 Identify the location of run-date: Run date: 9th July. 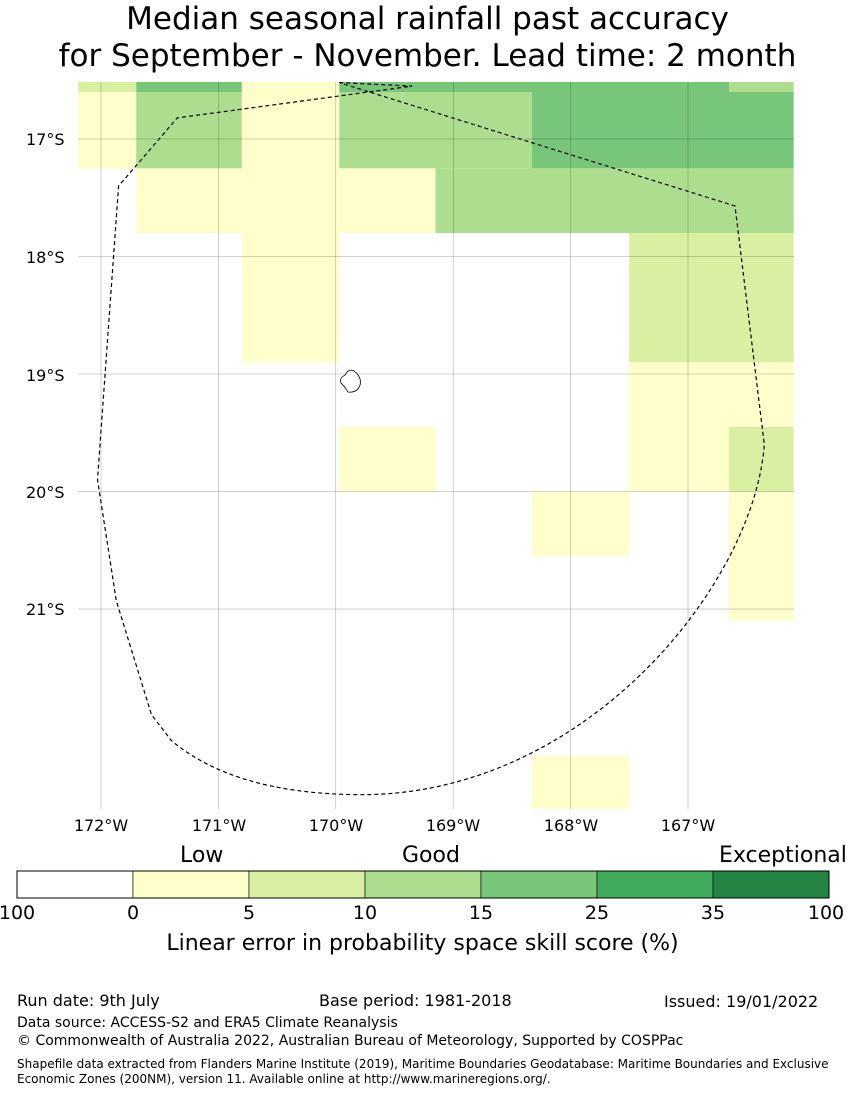
(88, 1000).